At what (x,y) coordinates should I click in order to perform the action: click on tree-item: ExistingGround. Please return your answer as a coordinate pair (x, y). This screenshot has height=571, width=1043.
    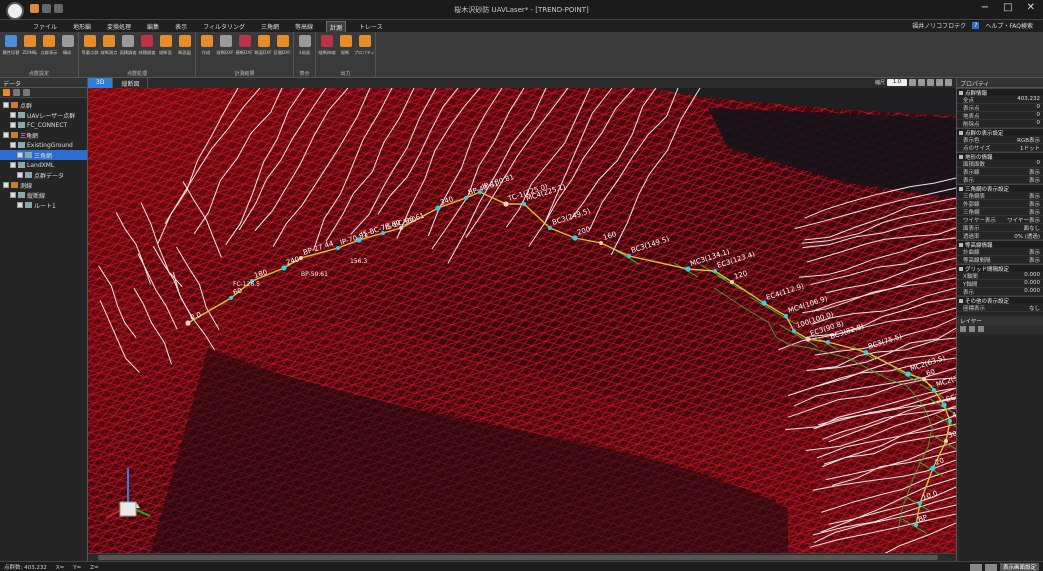
    Looking at the image, I should click on (43, 145).